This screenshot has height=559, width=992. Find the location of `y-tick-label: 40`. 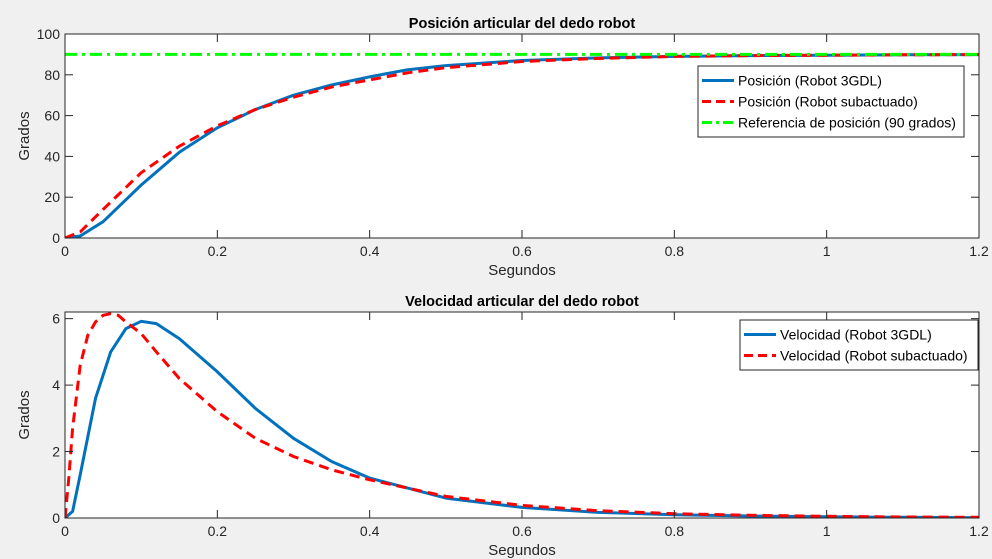

y-tick-label: 40 is located at coordinates (52, 156).